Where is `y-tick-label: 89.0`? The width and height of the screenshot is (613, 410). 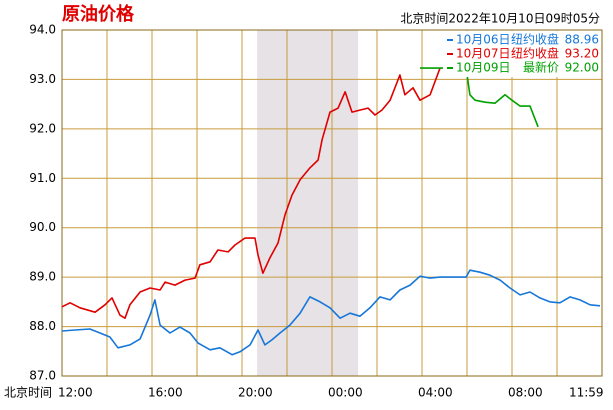 y-tick-label: 89.0 is located at coordinates (42, 277).